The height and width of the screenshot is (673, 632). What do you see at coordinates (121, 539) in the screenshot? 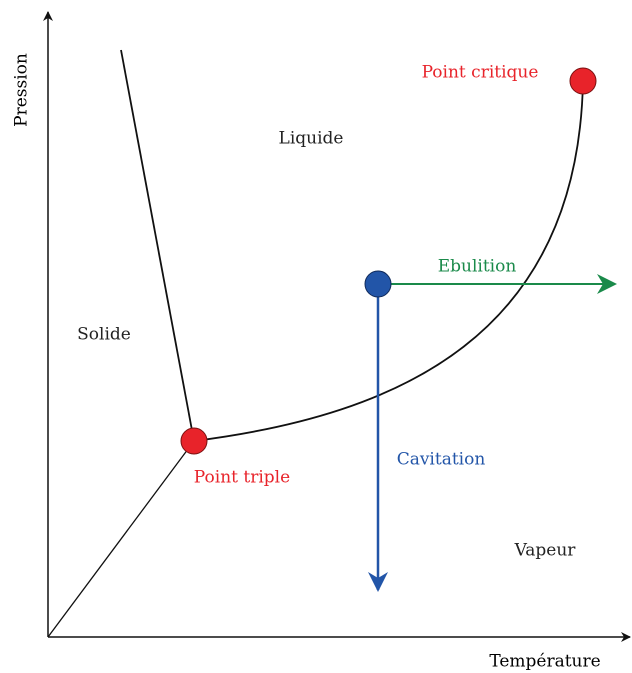
I see `sublimation-curve` at bounding box center [121, 539].